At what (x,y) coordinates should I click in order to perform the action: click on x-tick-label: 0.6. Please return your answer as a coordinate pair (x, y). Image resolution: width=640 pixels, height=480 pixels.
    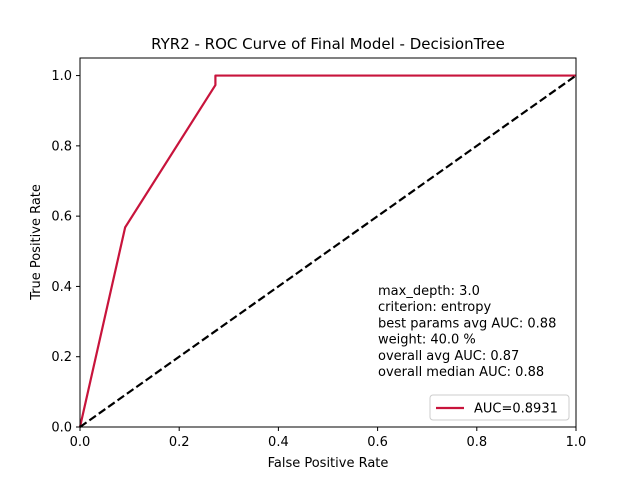
    Looking at the image, I should click on (377, 442).